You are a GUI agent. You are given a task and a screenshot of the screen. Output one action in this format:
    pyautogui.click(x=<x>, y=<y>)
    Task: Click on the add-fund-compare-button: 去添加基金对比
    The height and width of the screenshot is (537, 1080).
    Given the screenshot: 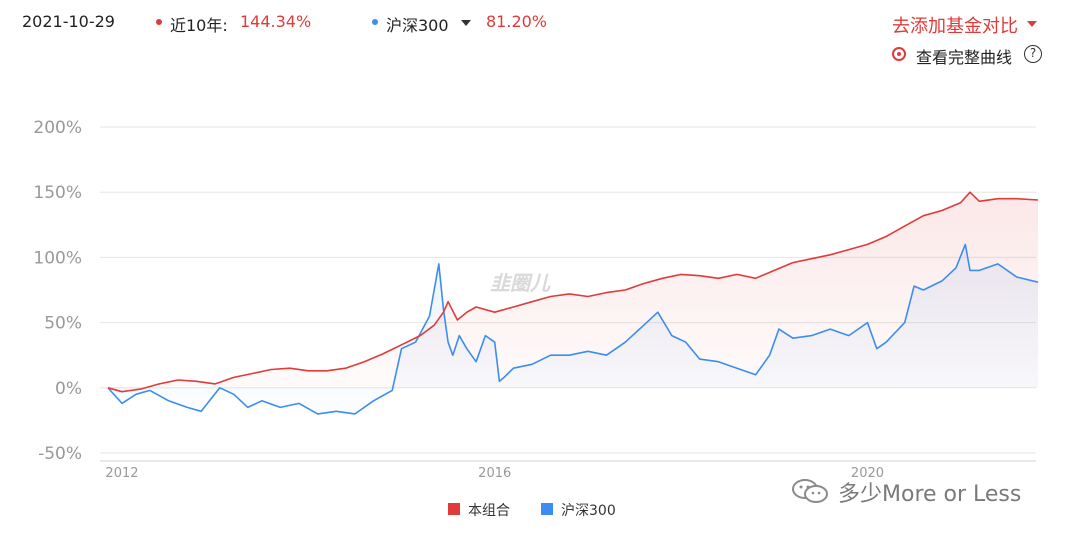 What is the action you would take?
    pyautogui.click(x=955, y=26)
    